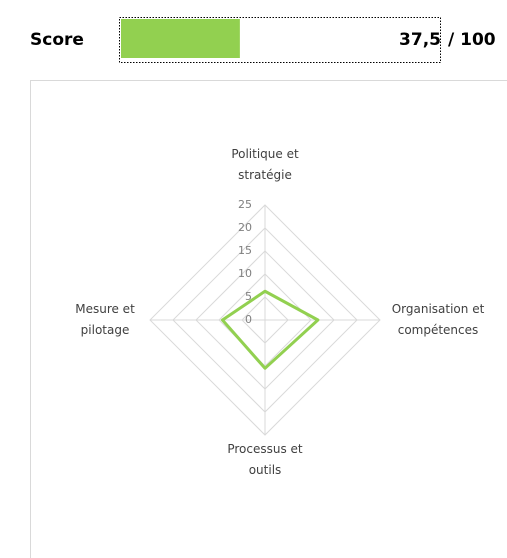 Image resolution: width=507 pixels, height=558 pixels. I want to click on axis-label: stratégie, so click(265, 175).